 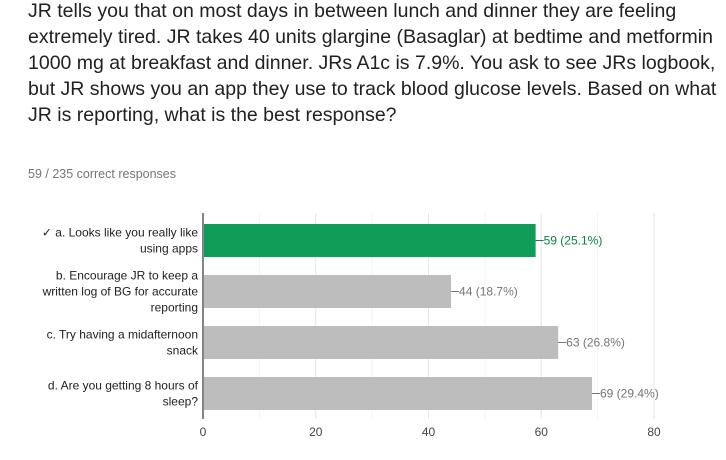 What do you see at coordinates (102, 174) in the screenshot?
I see `correct-responses-summary: 59 / 235 correct responses` at bounding box center [102, 174].